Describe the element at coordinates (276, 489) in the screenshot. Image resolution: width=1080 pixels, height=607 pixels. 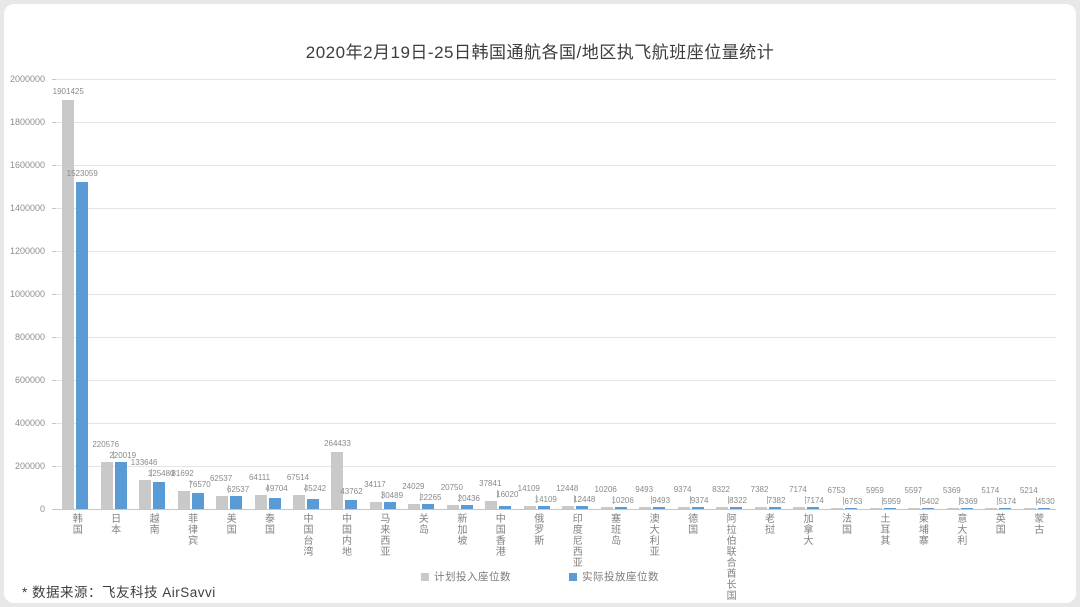
I see `data-label-actual: 49704` at that location.